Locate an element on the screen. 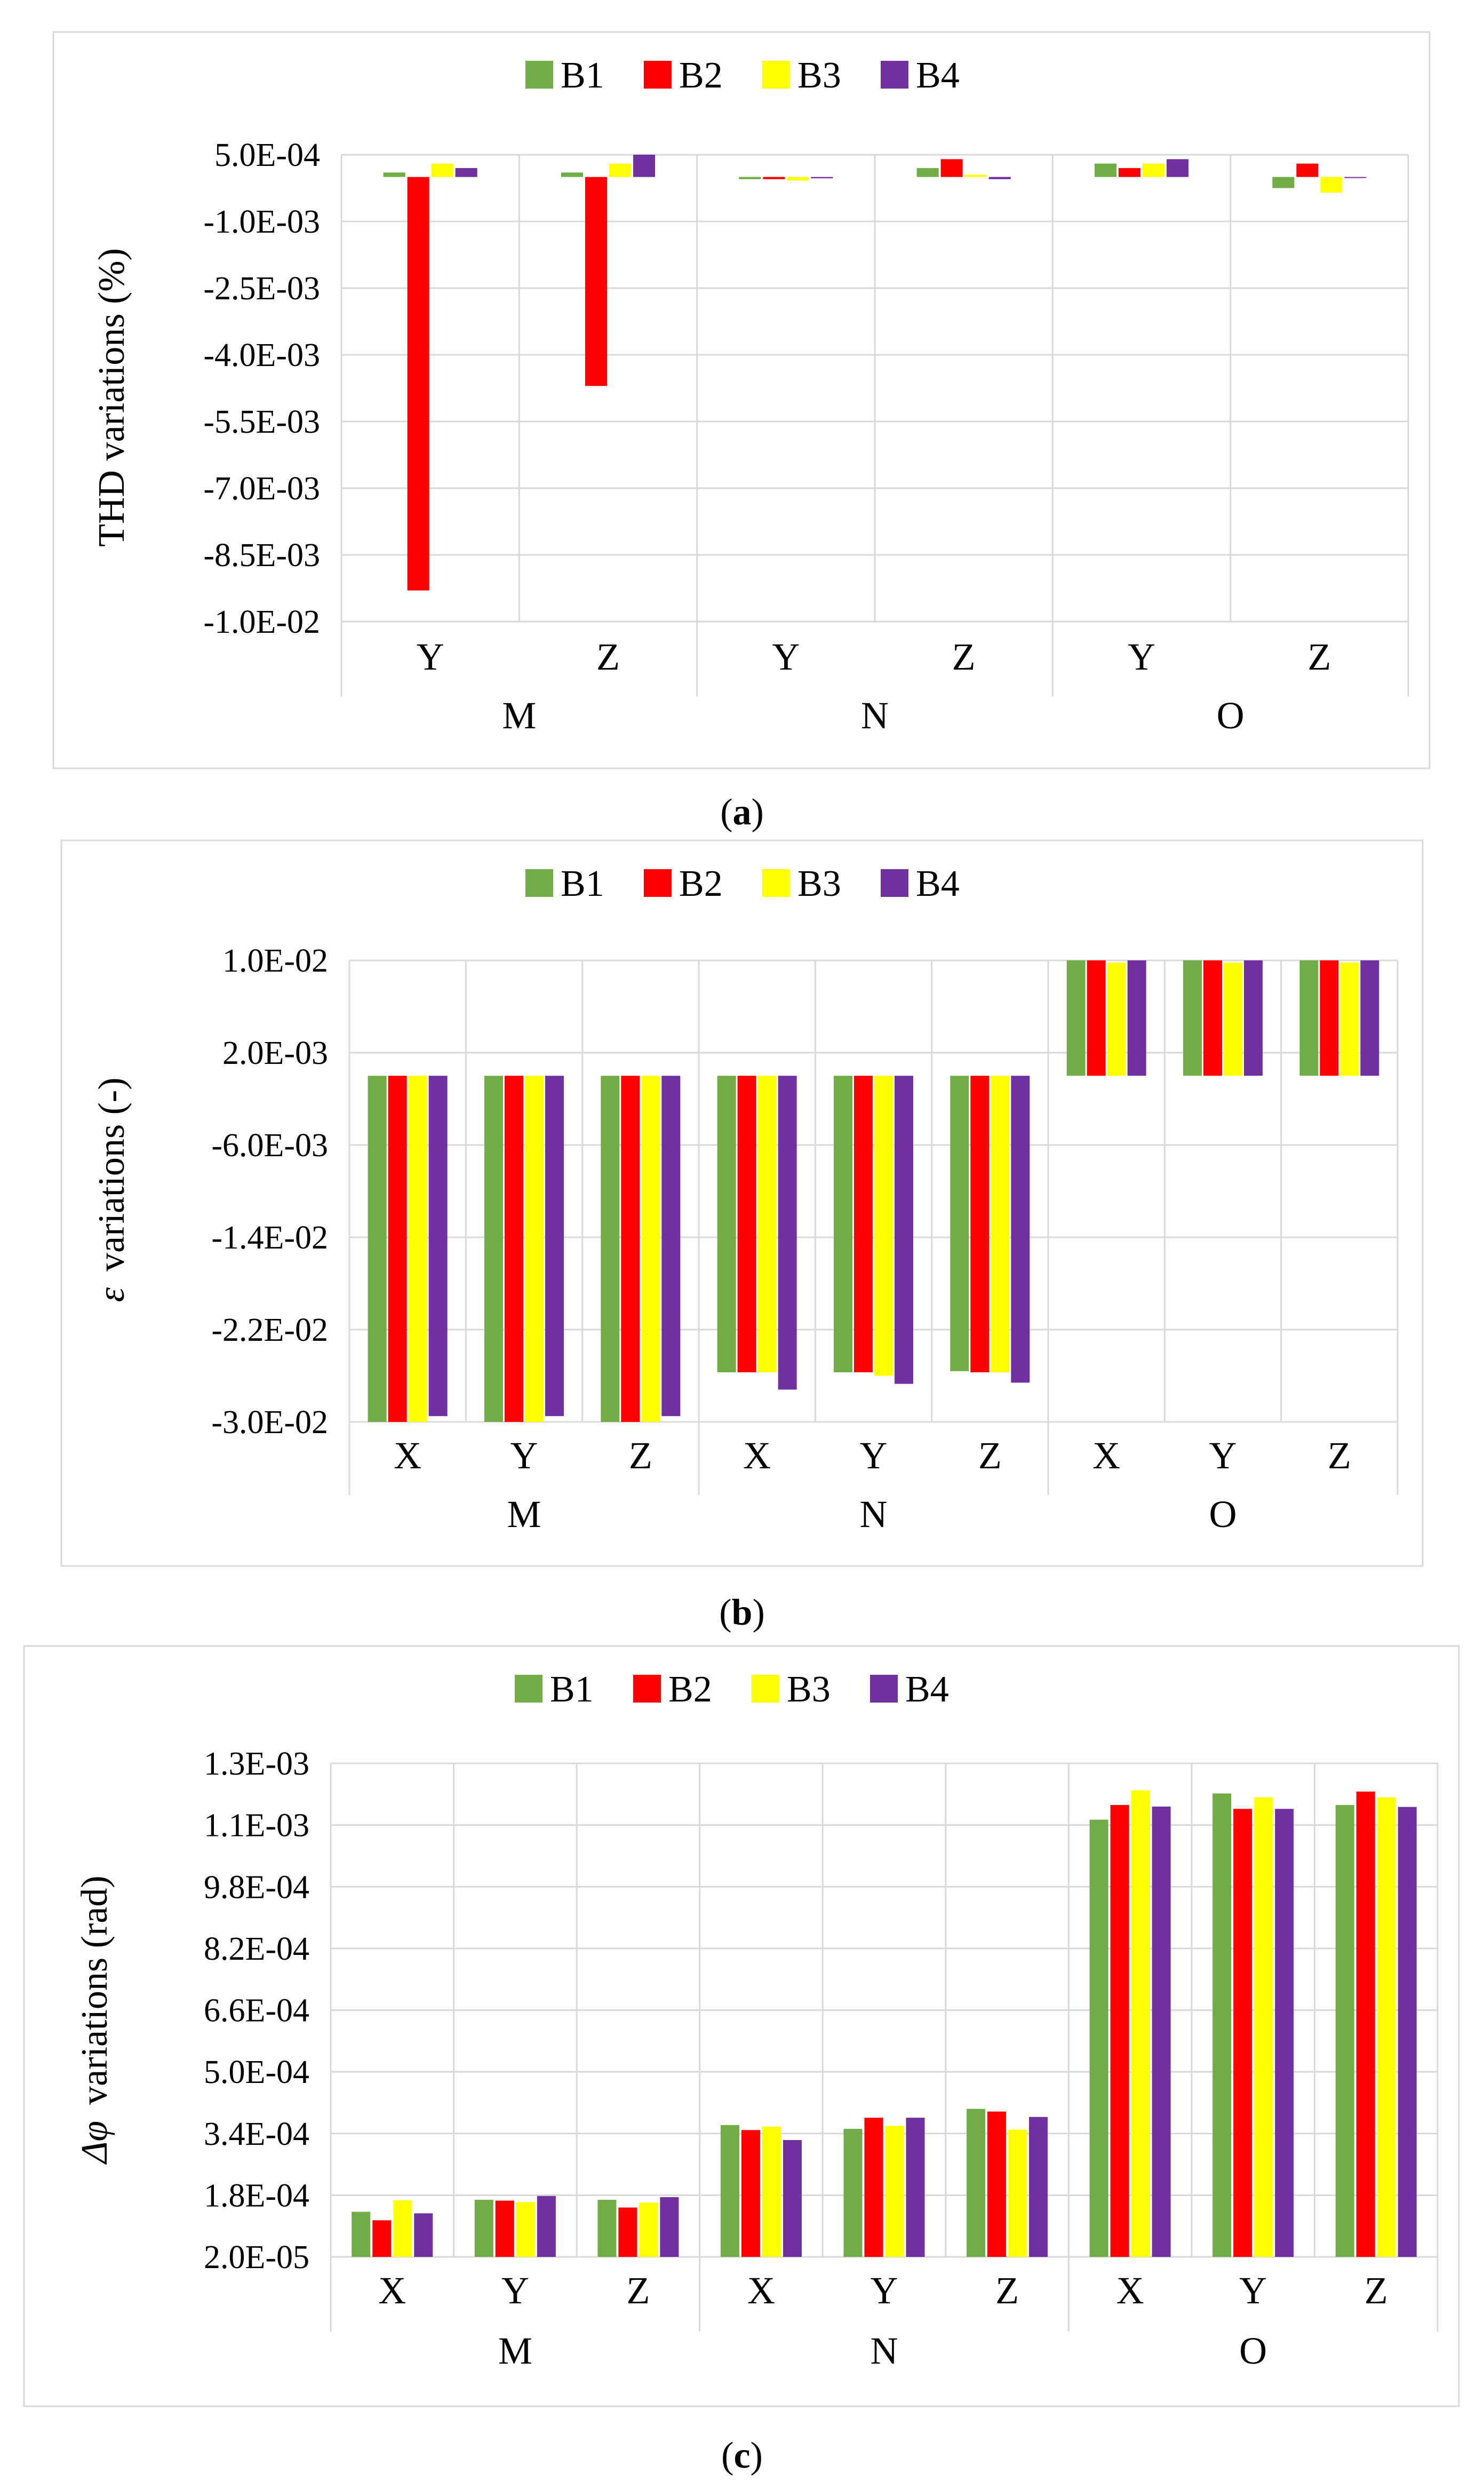  chart-c-legend-label-b4: B4 is located at coordinates (927, 1690).